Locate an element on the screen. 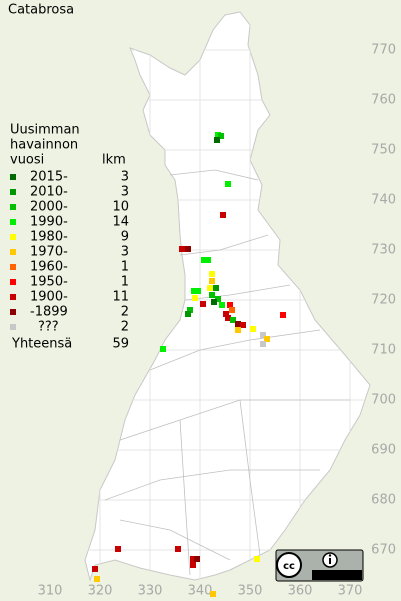 This screenshot has height=601, width=401. legend-label: 1980- is located at coordinates (49, 237).